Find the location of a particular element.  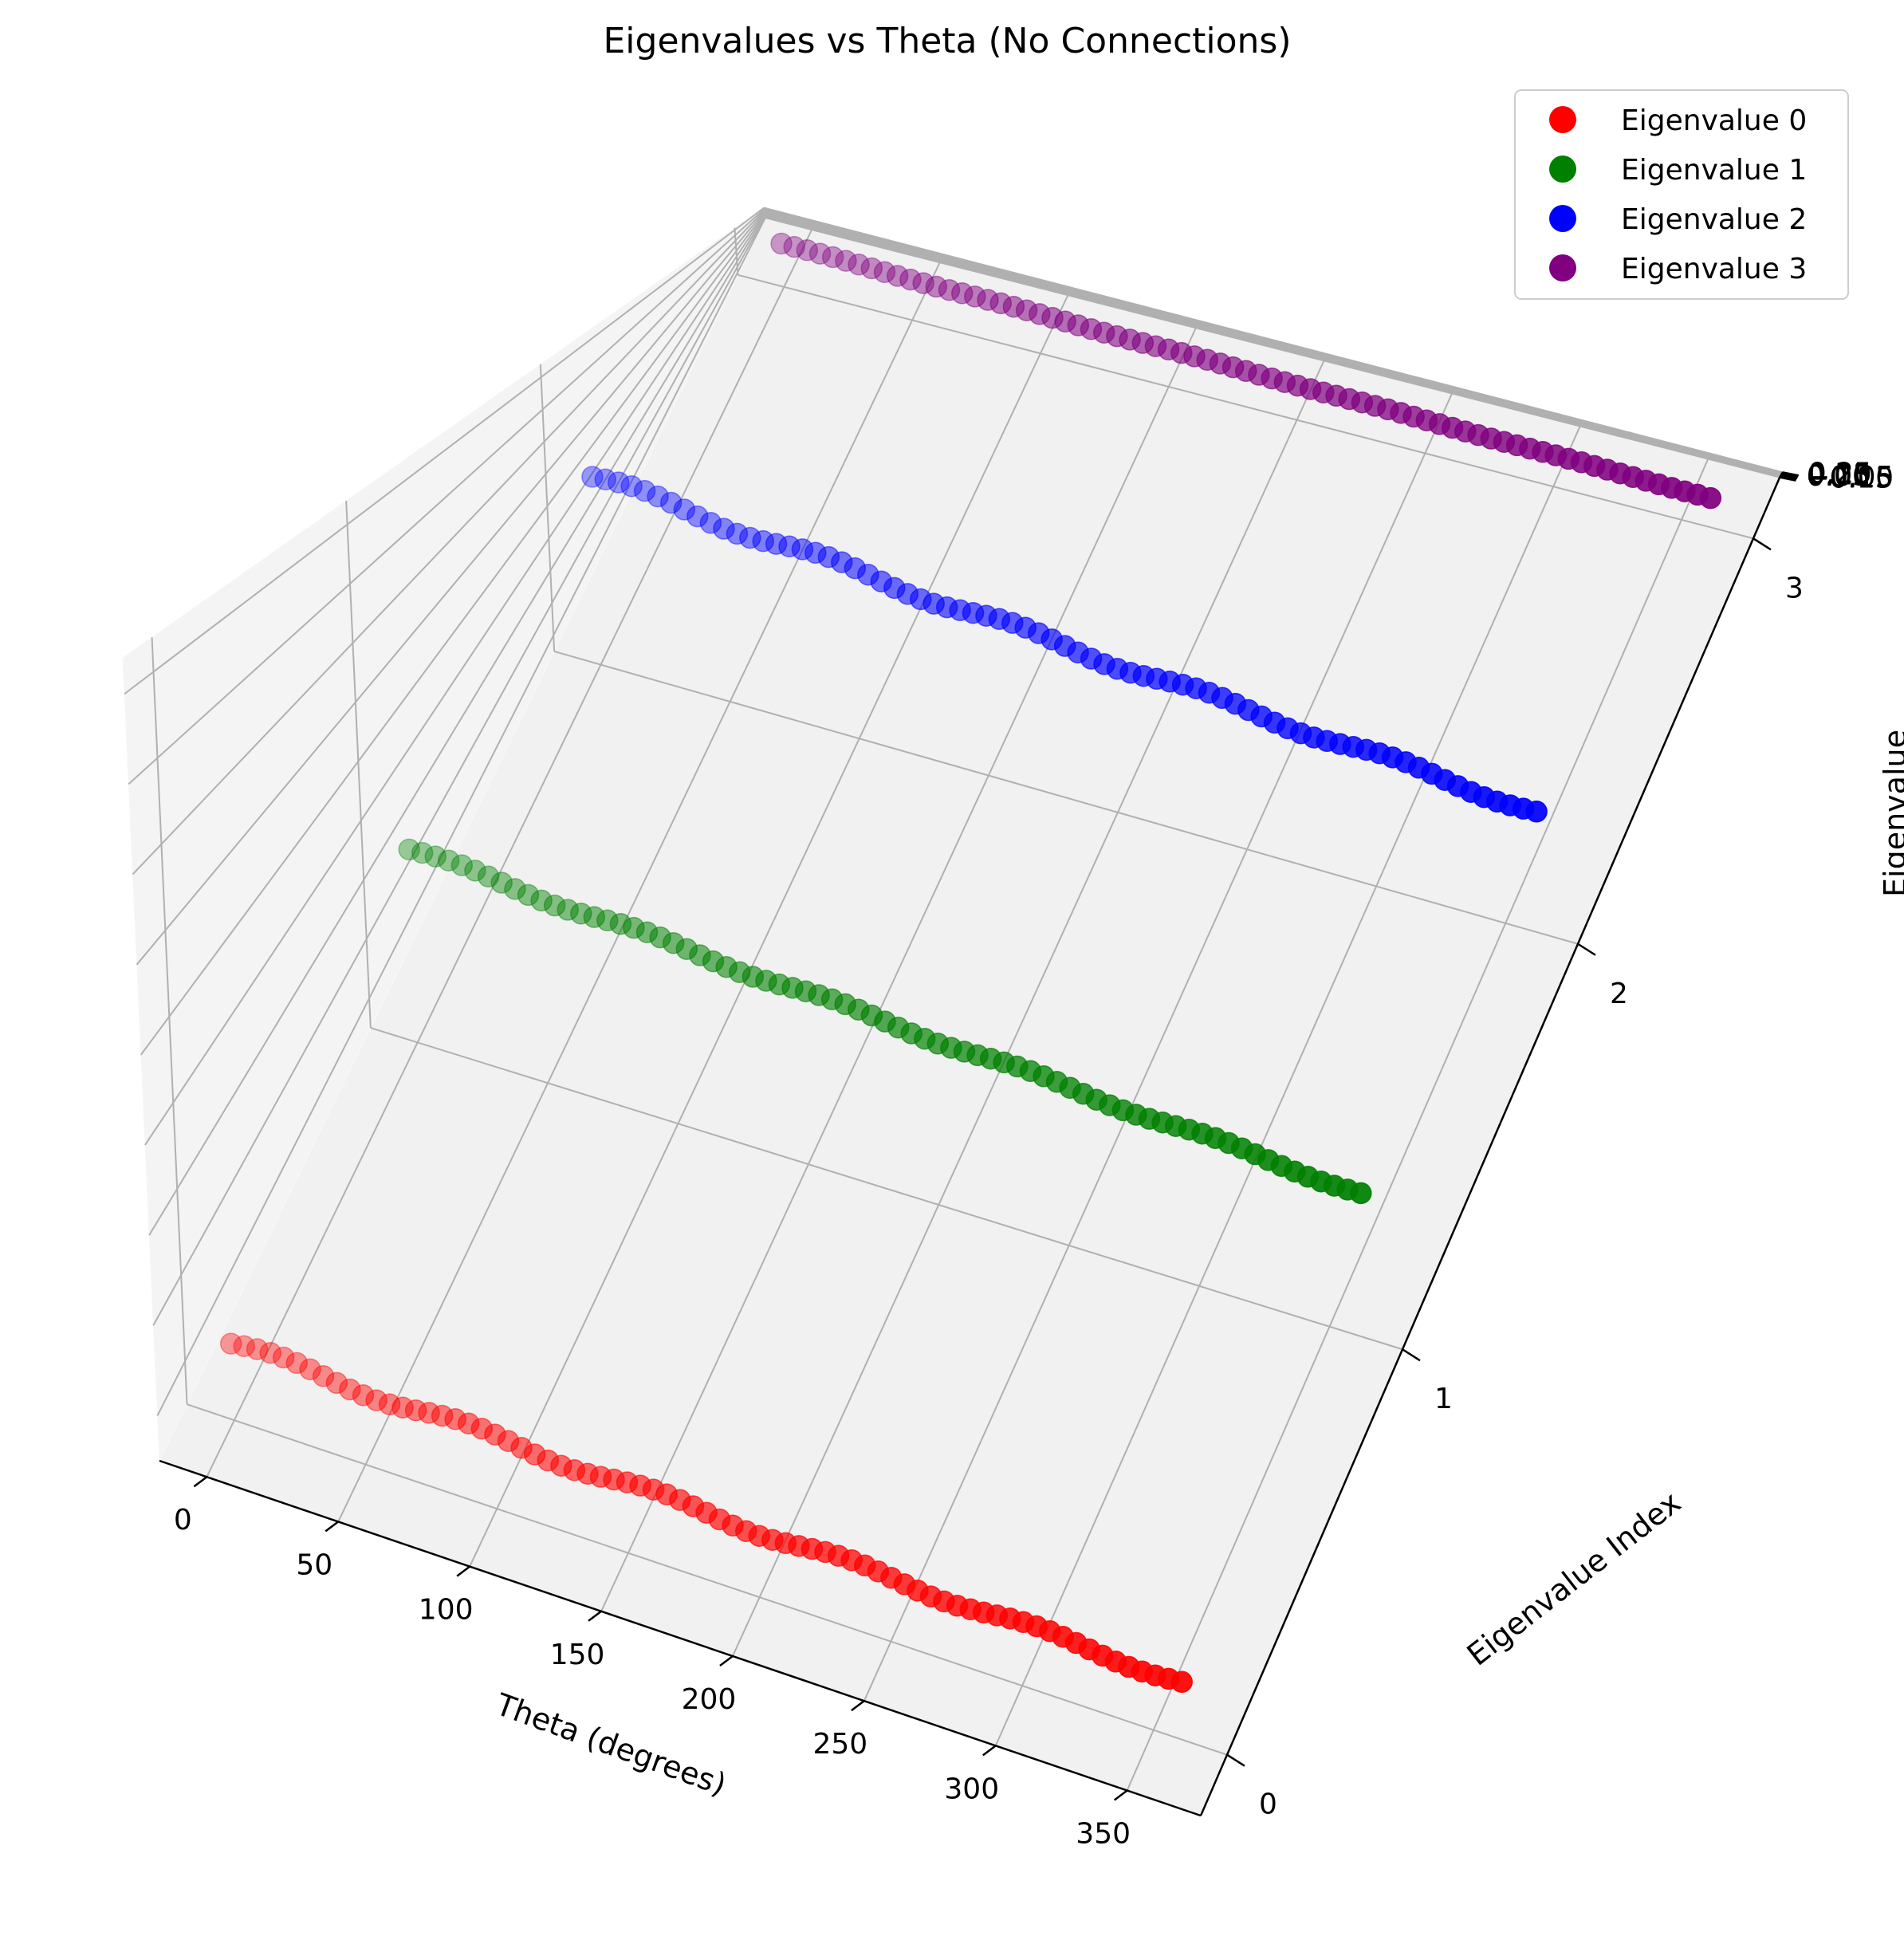

z-tick-label: 0.10 is located at coordinates (1839, 476).